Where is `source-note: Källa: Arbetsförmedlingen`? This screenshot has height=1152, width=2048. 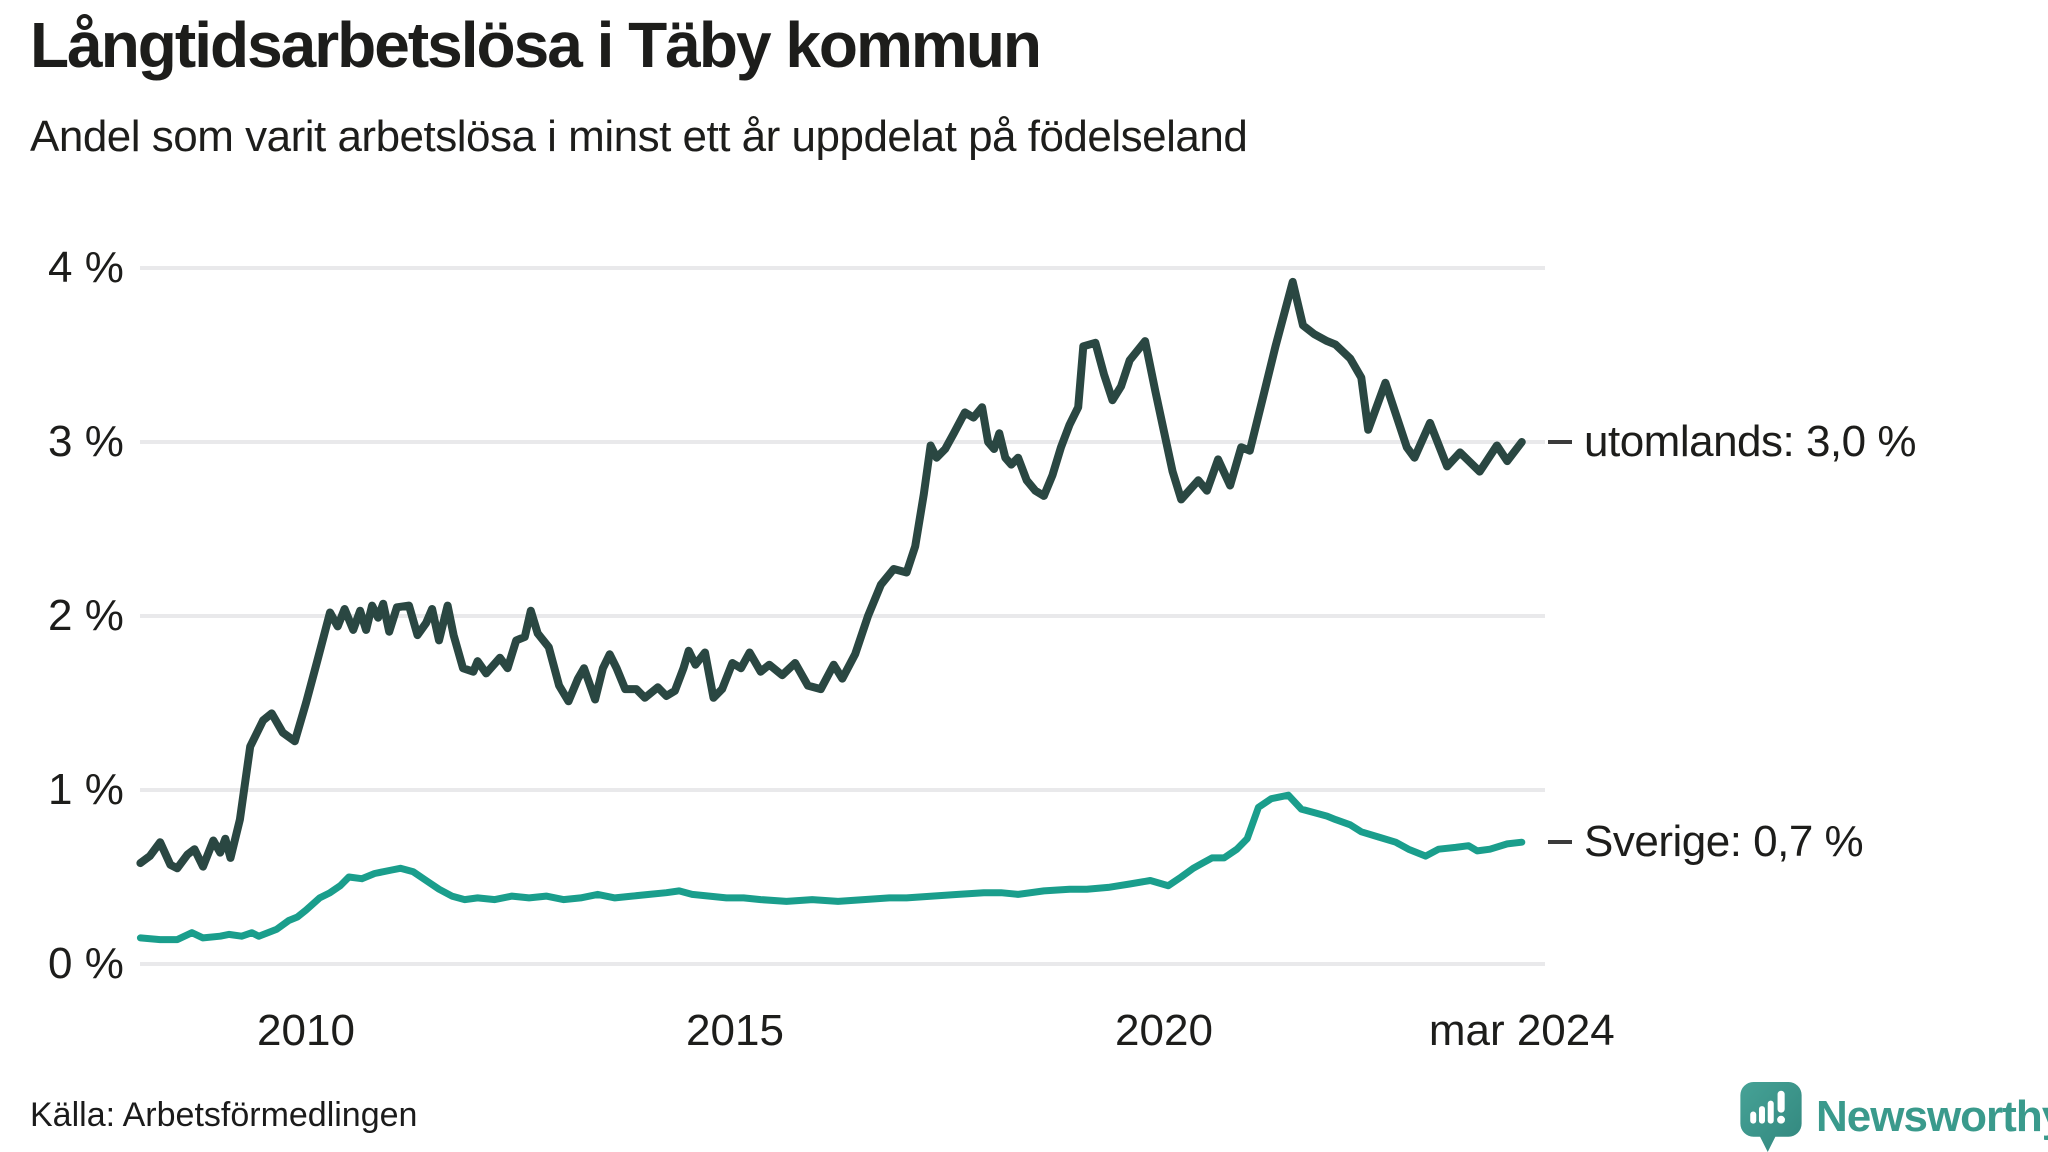 source-note: Källa: Arbetsförmedlingen is located at coordinates (224, 1115).